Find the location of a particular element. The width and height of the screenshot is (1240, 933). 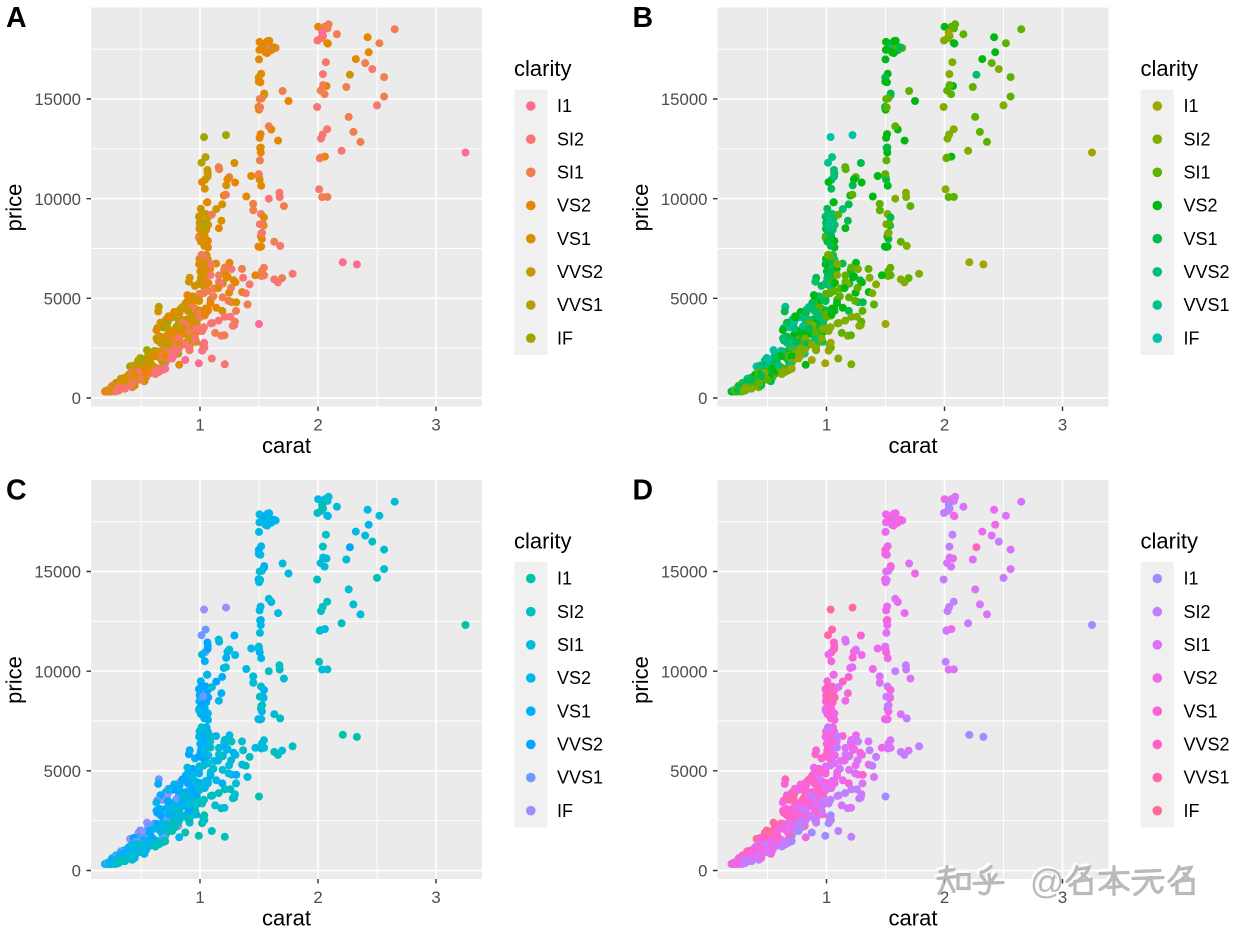

svg-text: D is located at coordinates (643, 491).